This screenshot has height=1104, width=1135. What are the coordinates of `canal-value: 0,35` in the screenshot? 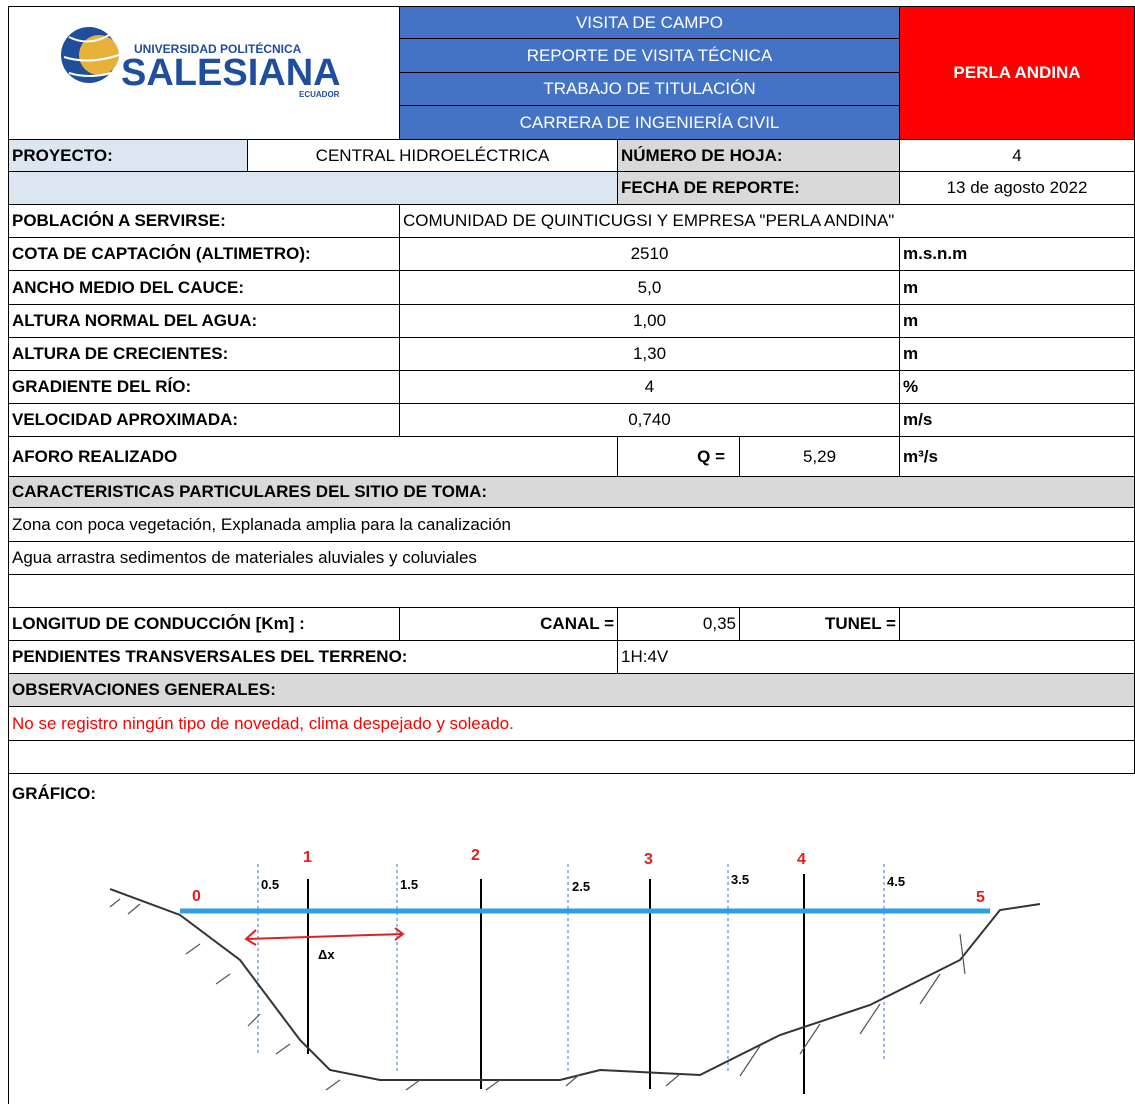 It's located at (679, 624).